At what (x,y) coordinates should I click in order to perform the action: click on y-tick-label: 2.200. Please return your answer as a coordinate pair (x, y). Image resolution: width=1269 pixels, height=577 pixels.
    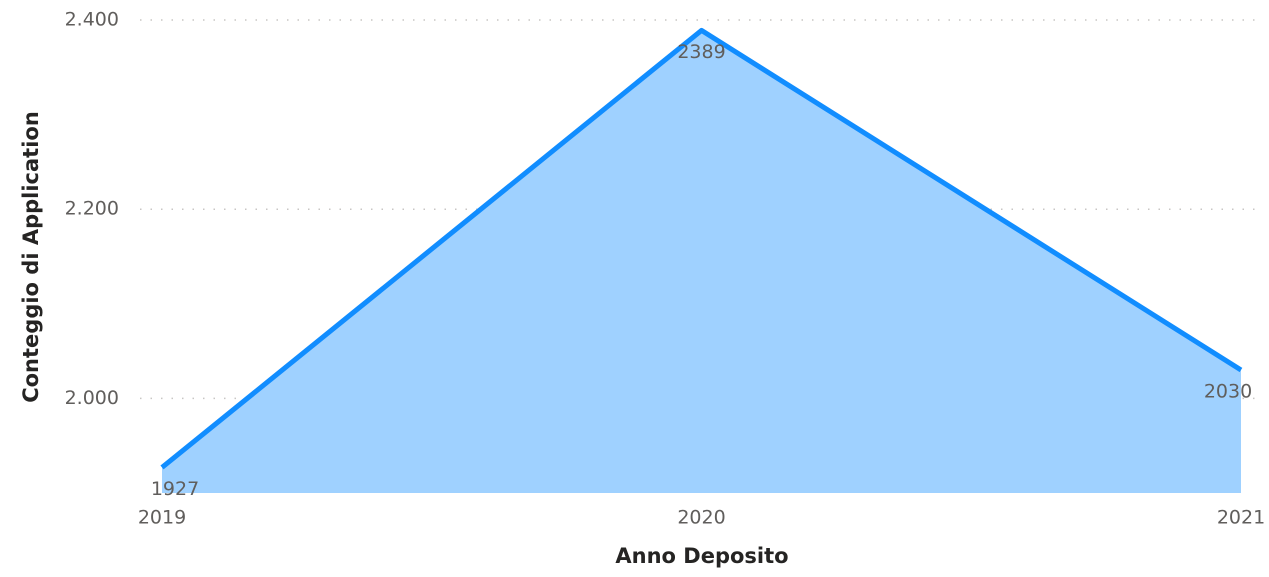
    Looking at the image, I should click on (92, 209).